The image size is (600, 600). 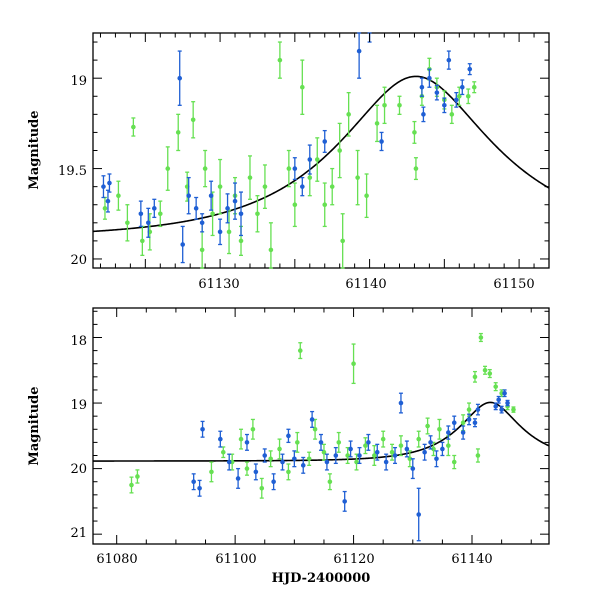 What do you see at coordinates (321, 578) in the screenshot?
I see `bottom-x-axis-title: HJD-2400000` at bounding box center [321, 578].